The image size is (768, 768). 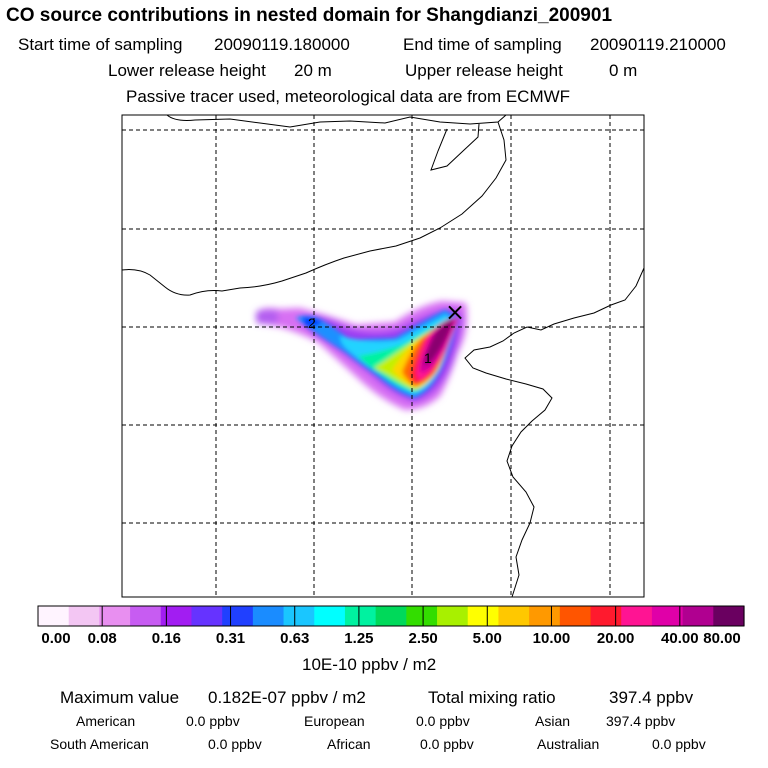 I want to click on african-label: African, so click(x=349, y=744).